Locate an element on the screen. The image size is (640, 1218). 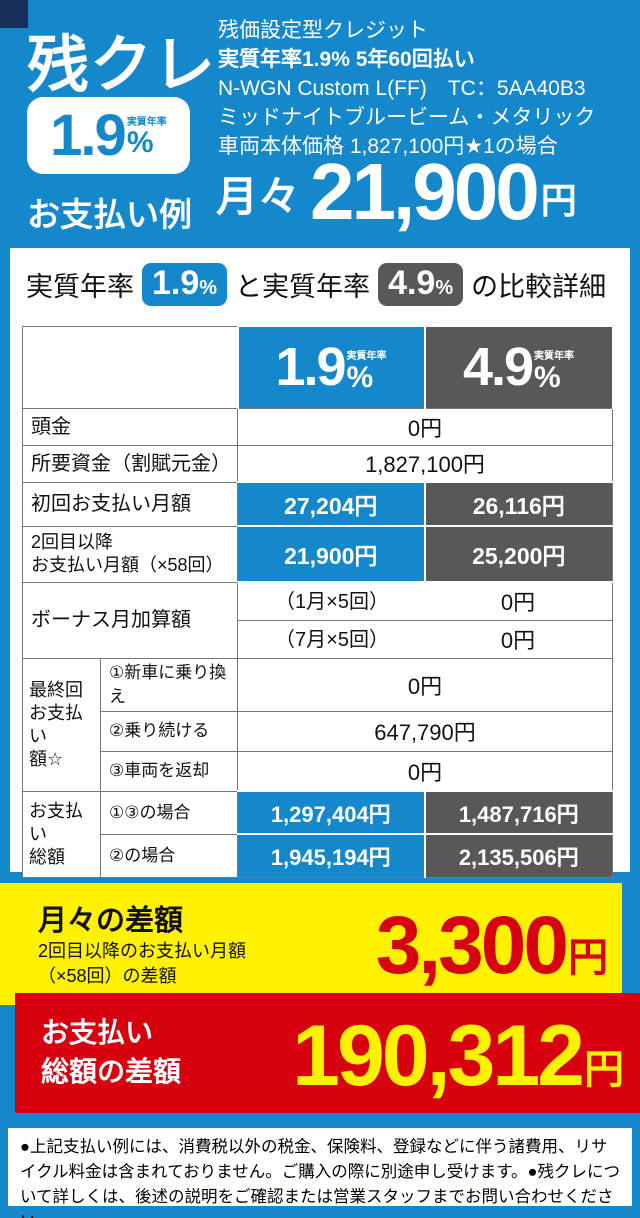
row-sublabel-final-option1: ①新車に乗り換え is located at coordinates (169, 684).